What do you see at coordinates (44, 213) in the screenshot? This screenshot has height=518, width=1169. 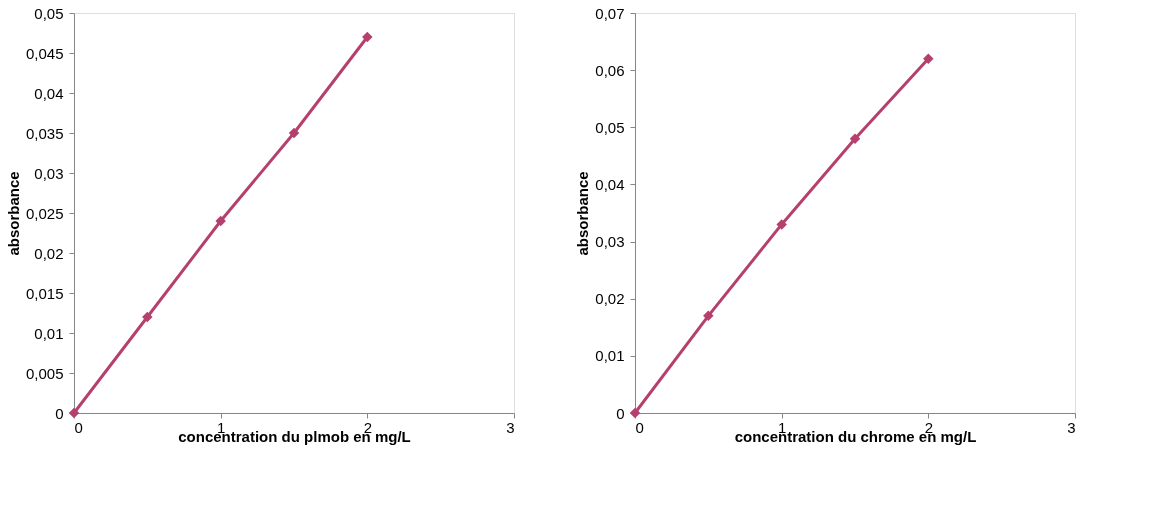 I see `y-tick-label: 0,025` at bounding box center [44, 213].